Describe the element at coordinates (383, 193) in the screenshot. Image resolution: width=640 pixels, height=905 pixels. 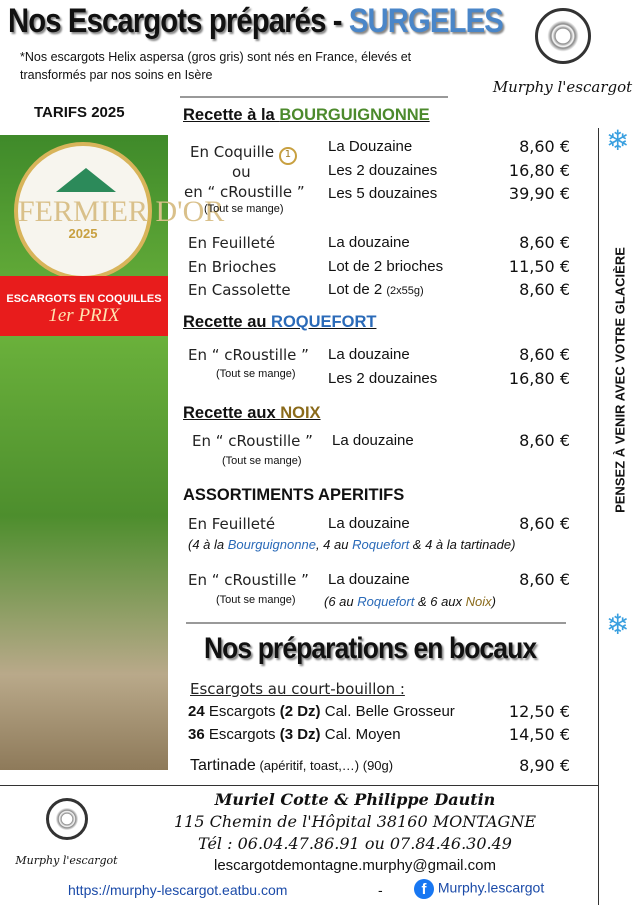
I see `item: Les 5 douzaines` at that location.